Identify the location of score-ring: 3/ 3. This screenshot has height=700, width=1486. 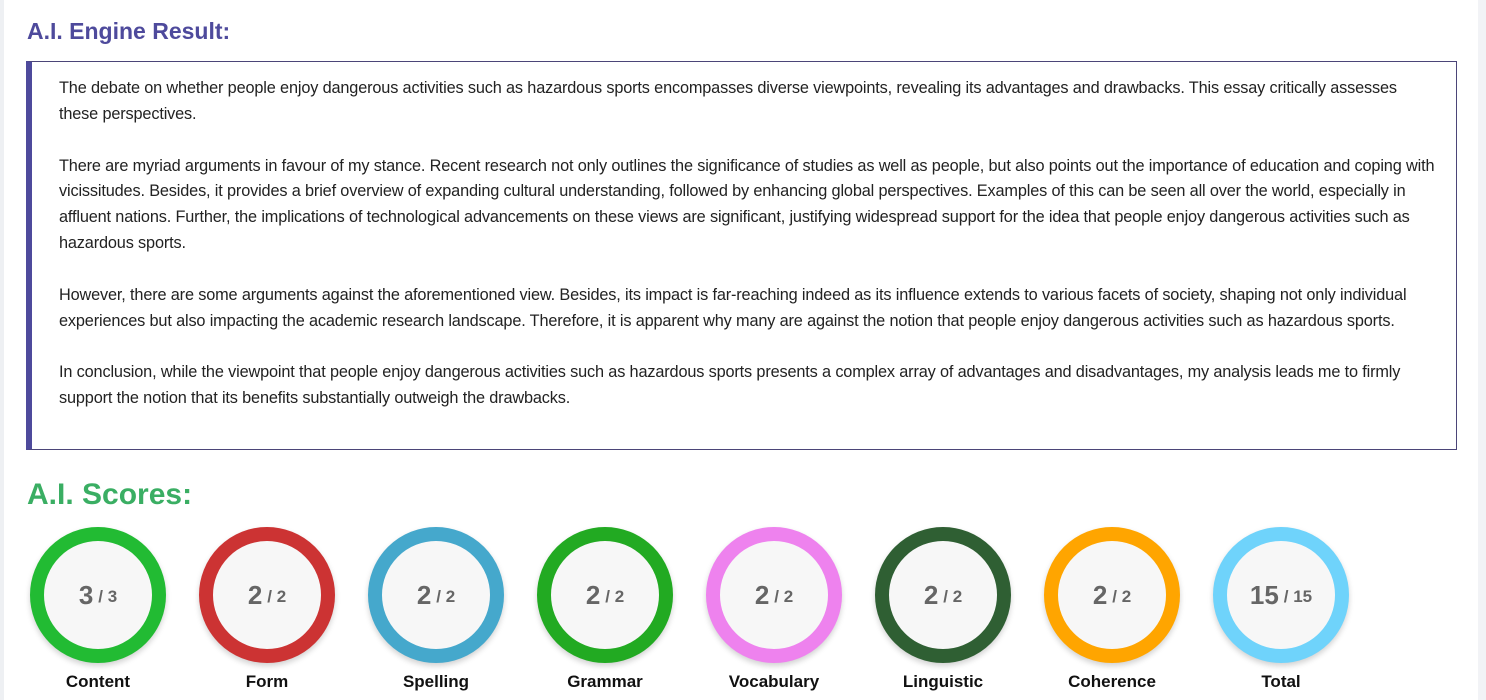
(98, 595).